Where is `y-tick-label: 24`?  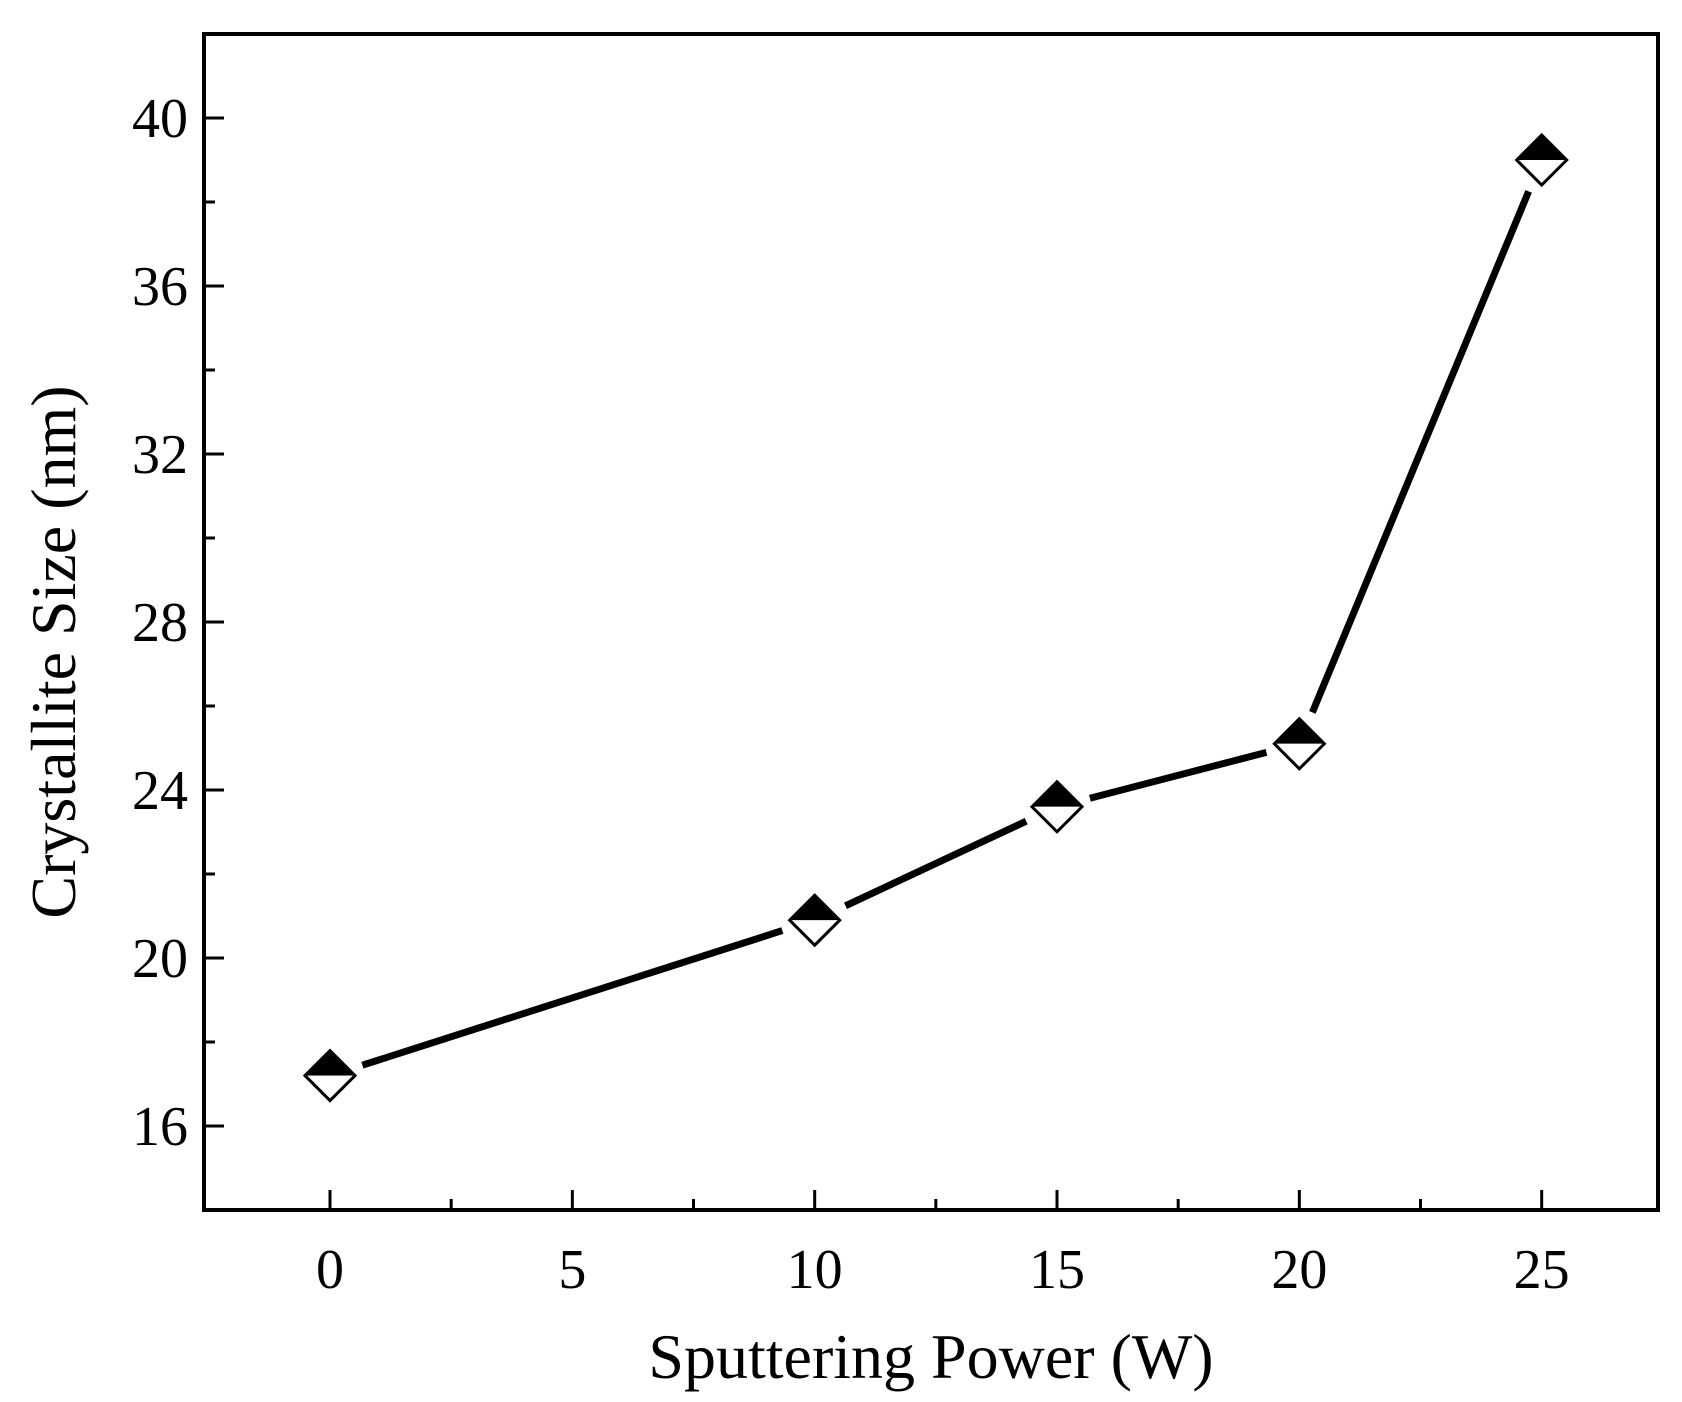 y-tick-label: 24 is located at coordinates (160, 791).